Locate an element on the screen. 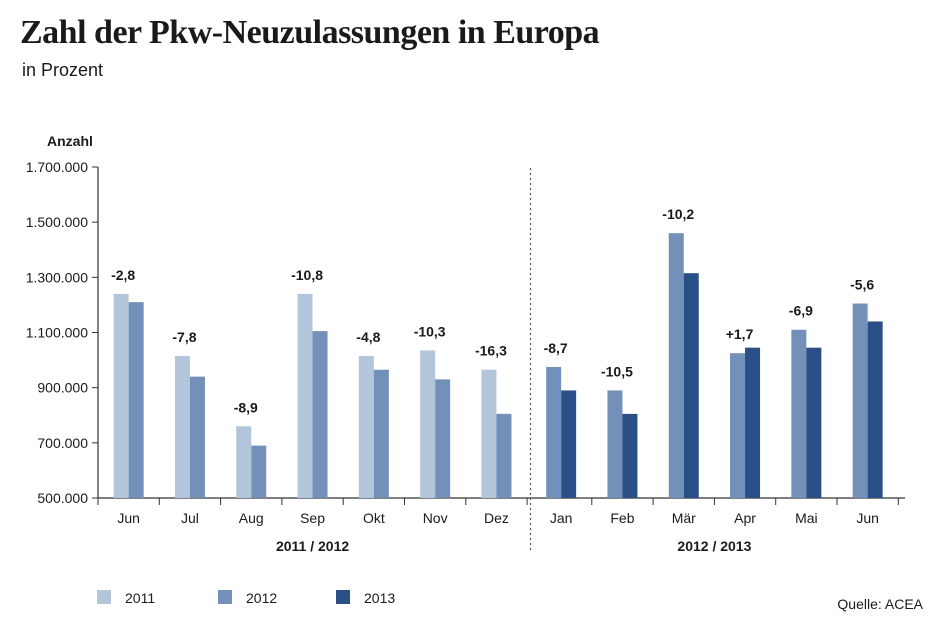 The height and width of the screenshot is (630, 945). y-tick-label: 1.300.000 is located at coordinates (57, 277).